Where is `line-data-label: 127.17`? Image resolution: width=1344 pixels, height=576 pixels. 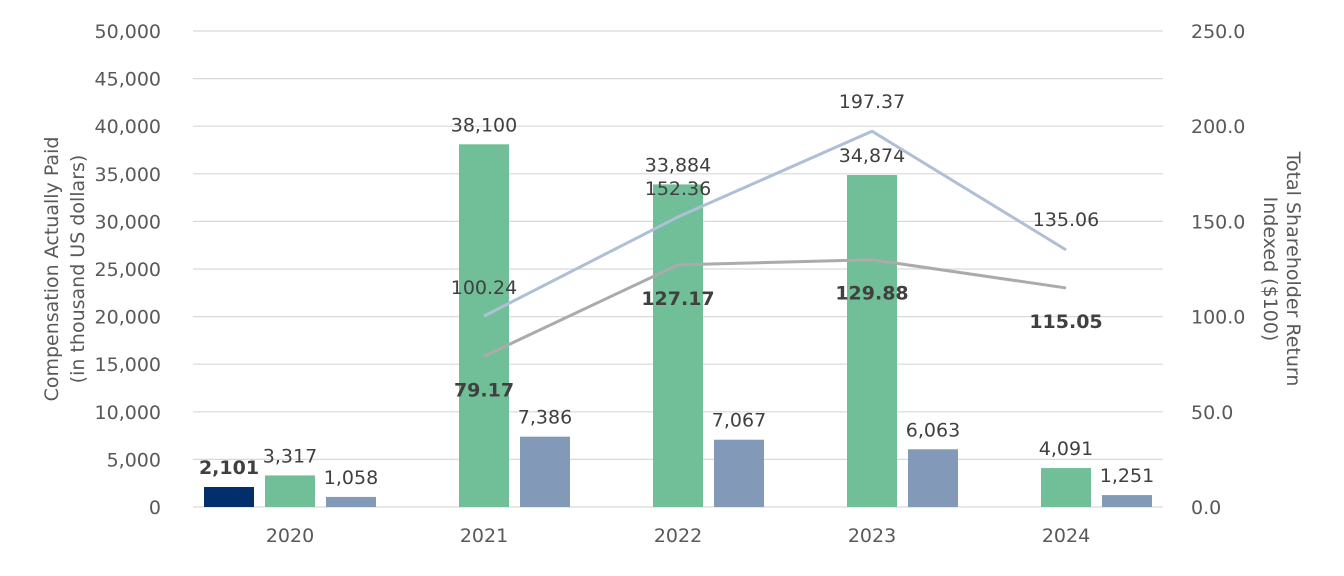 line-data-label: 127.17 is located at coordinates (677, 299).